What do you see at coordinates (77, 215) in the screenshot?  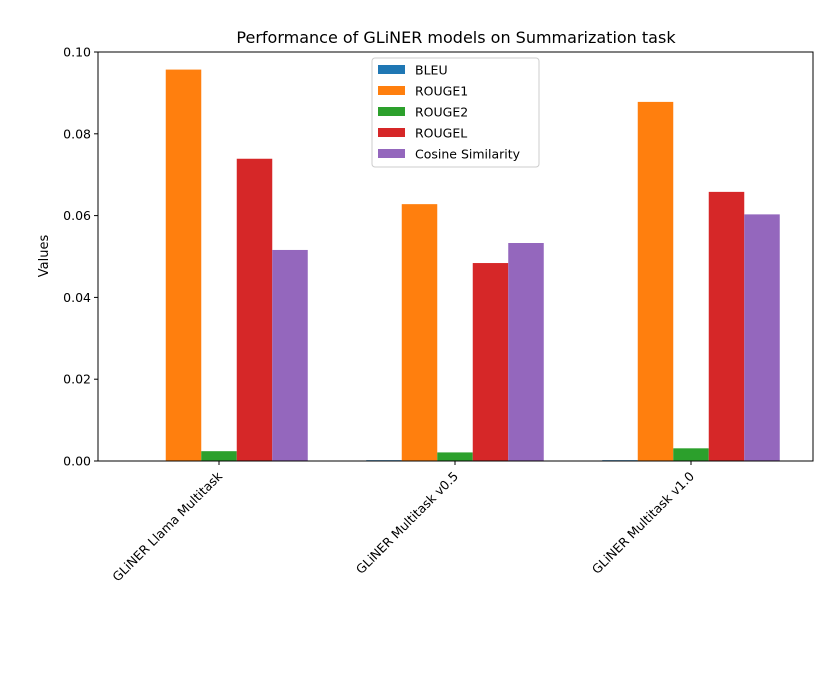 I see `y-tick-label-3: 0.06` at bounding box center [77, 215].